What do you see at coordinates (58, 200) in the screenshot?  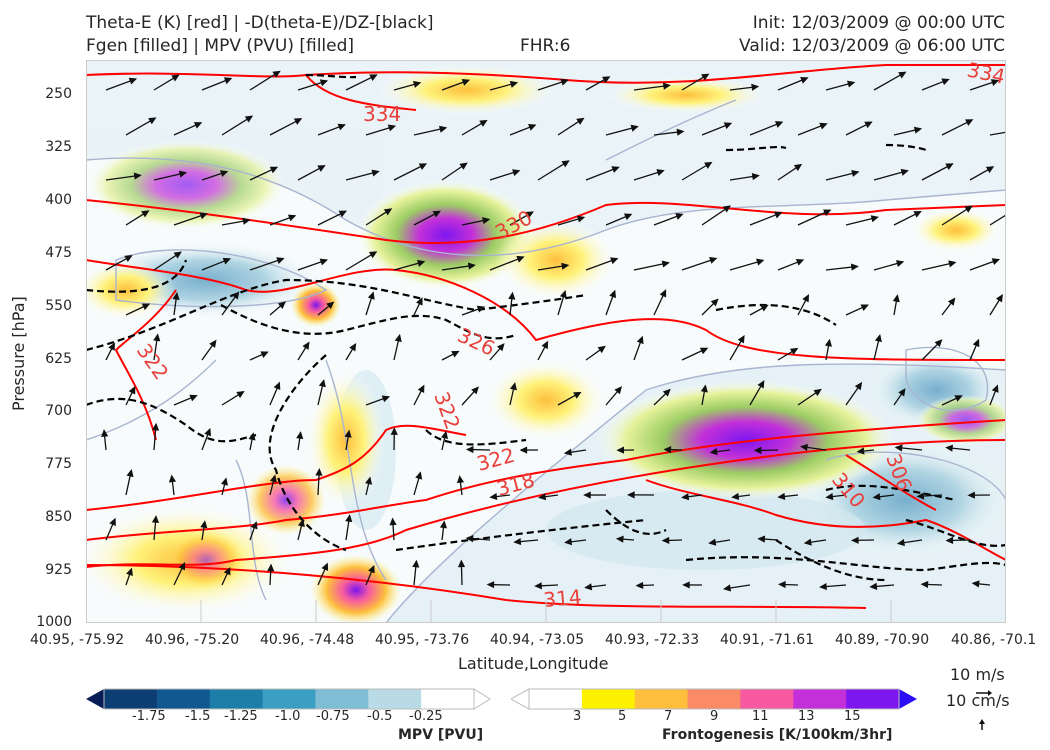 I see `y-tick: 400` at bounding box center [58, 200].